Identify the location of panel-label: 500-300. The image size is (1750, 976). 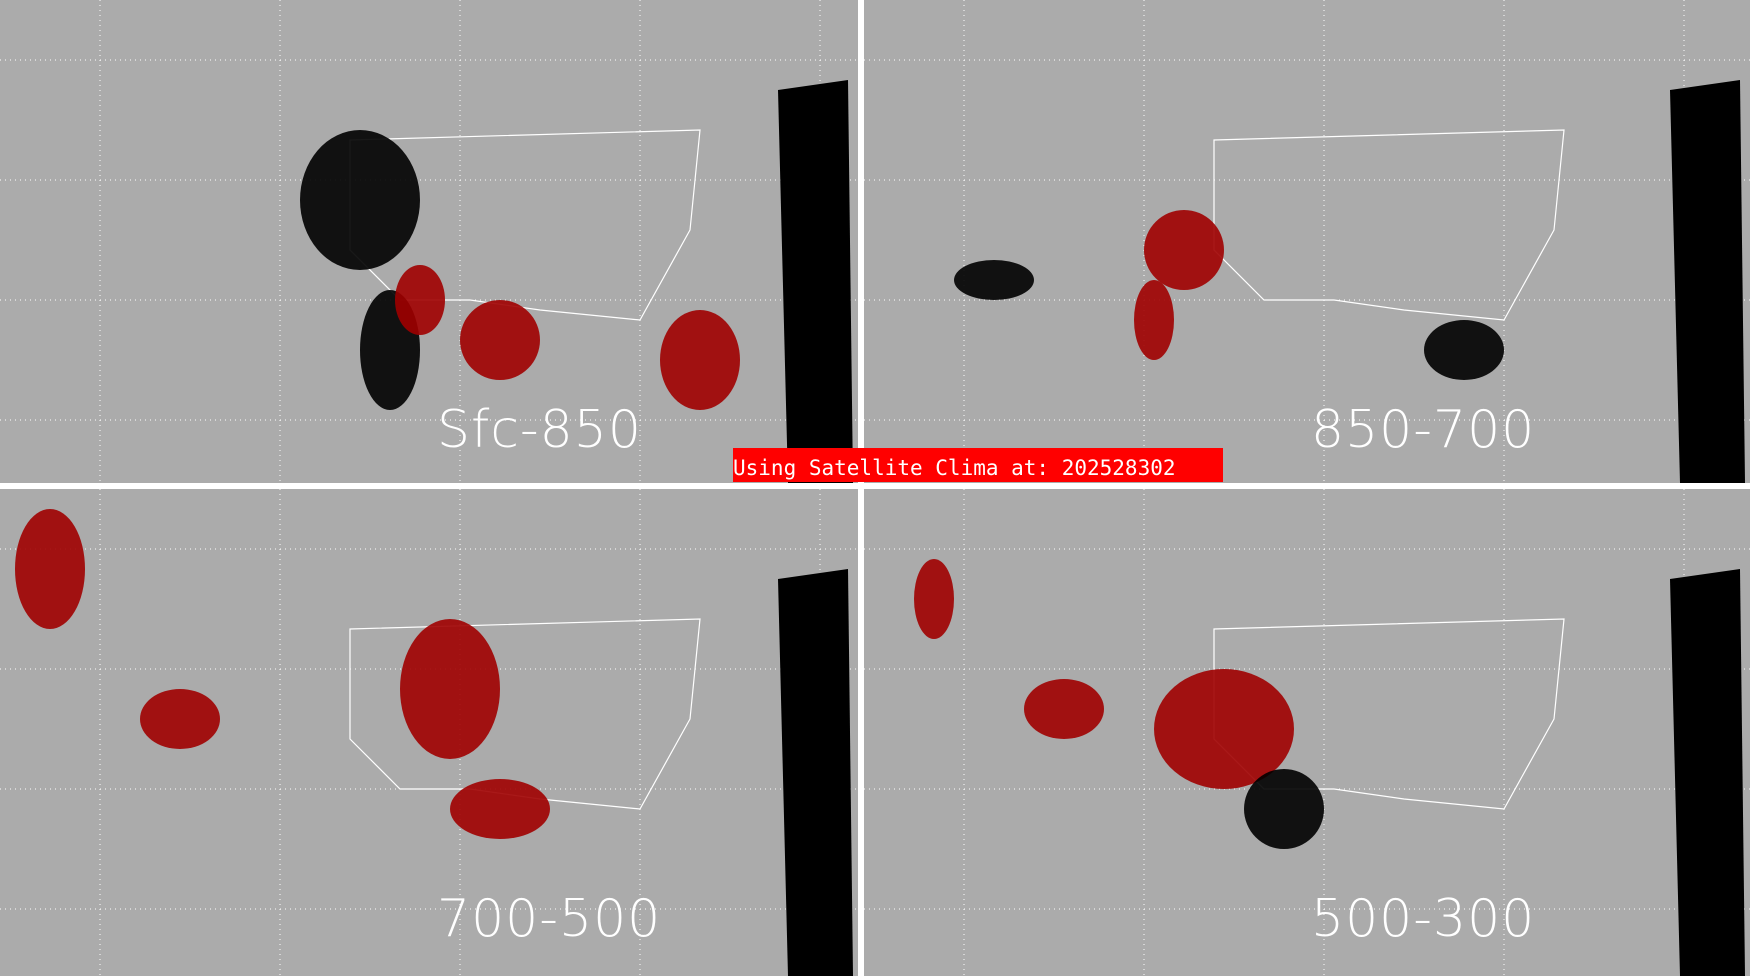
(1423, 919).